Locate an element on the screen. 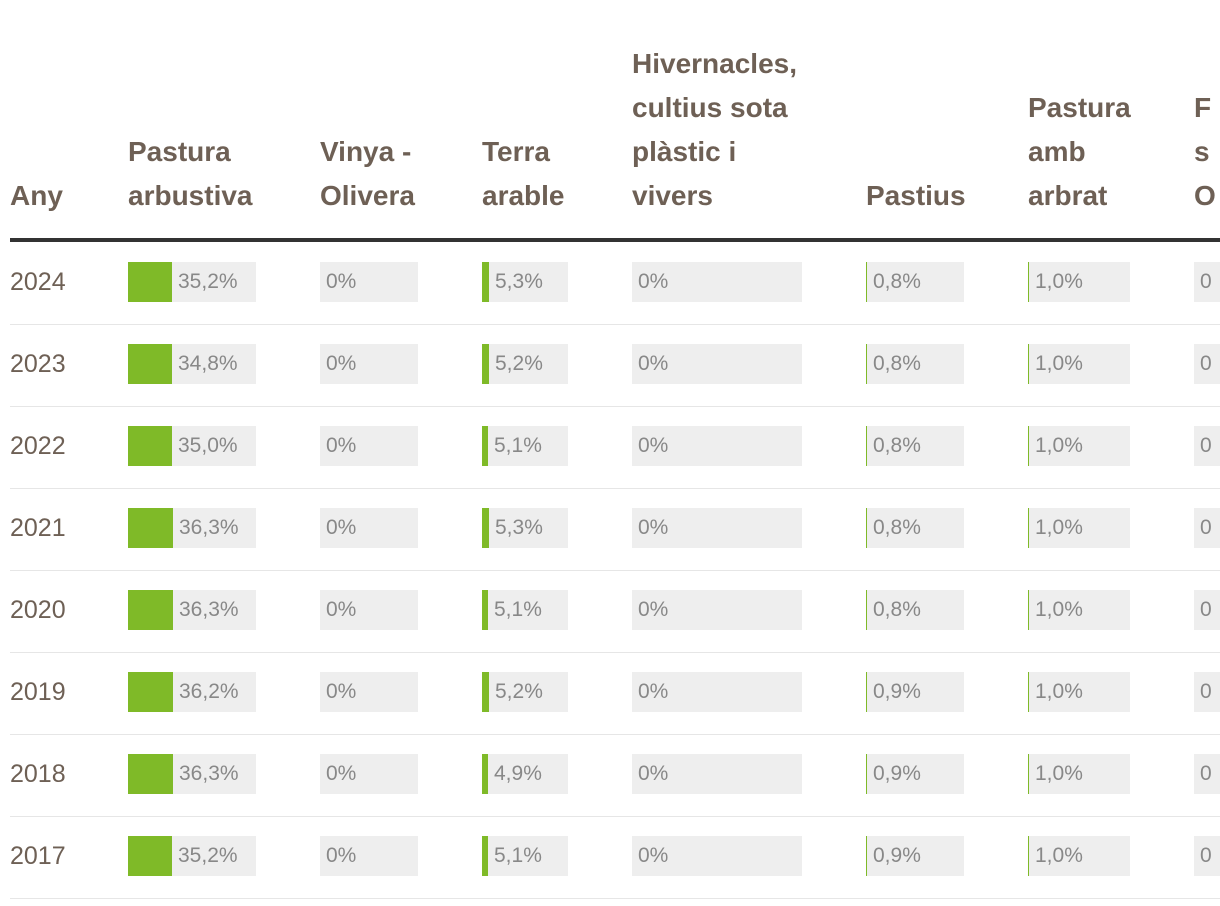 This screenshot has height=906, width=1220. header-column: Terra arable is located at coordinates (523, 173).